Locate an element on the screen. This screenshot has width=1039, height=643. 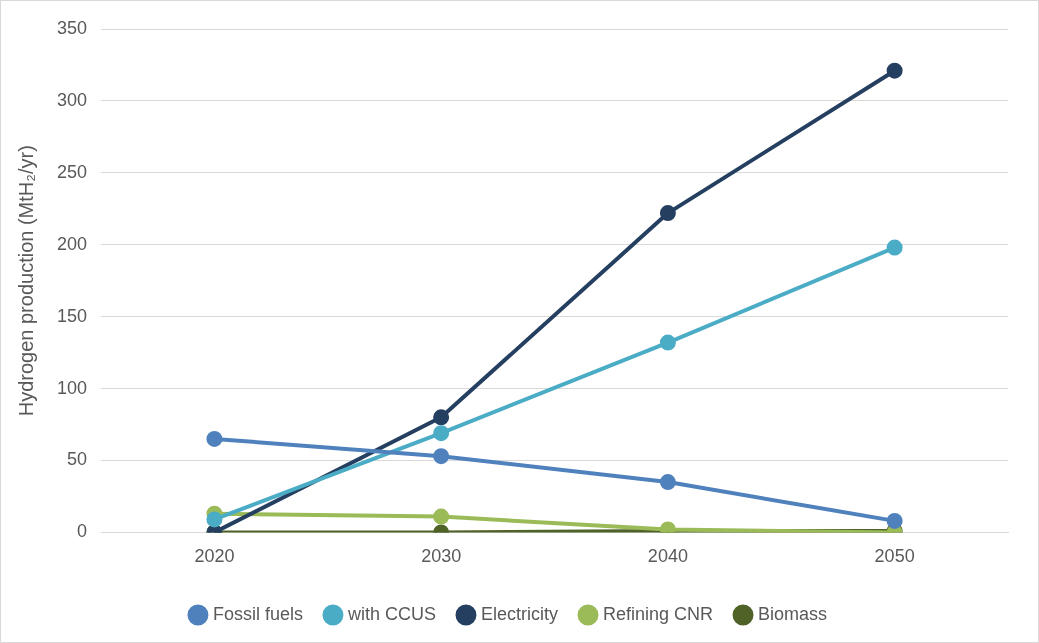
legend-label: Refining CNR is located at coordinates (658, 613).